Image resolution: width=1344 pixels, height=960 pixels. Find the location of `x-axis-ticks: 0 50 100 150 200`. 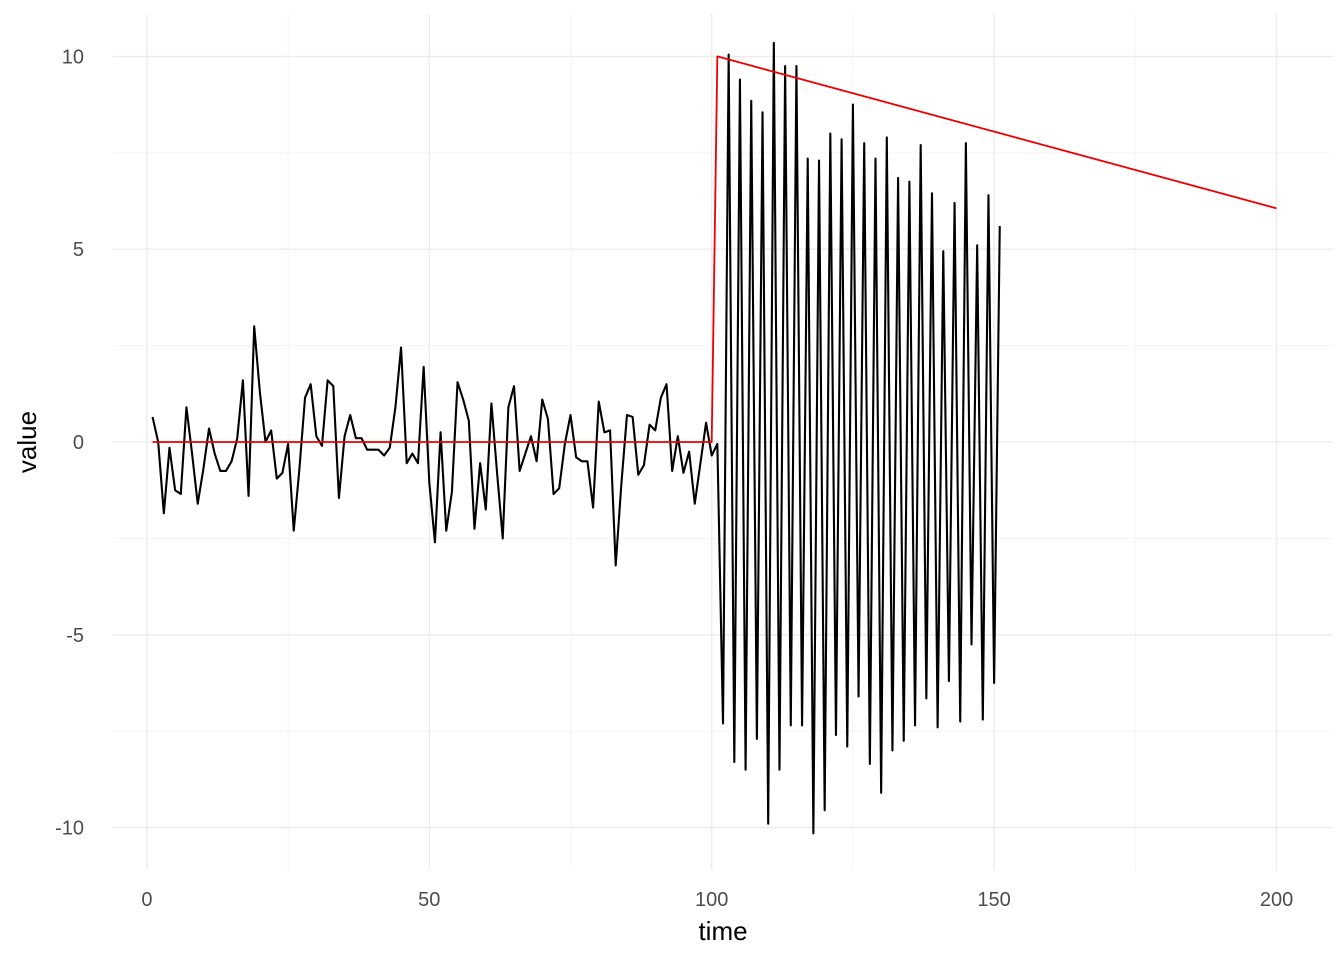

x-axis-ticks: 0 50 100 150 200 is located at coordinates (717, 900).